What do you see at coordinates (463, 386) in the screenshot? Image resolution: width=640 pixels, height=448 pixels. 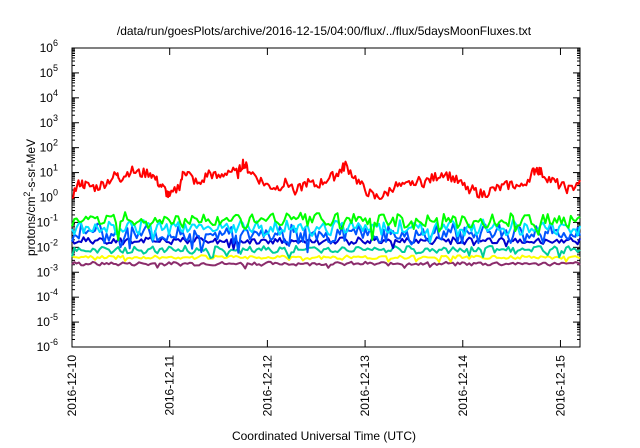 I see `x-tick-label: 2016-12-14` at bounding box center [463, 386].